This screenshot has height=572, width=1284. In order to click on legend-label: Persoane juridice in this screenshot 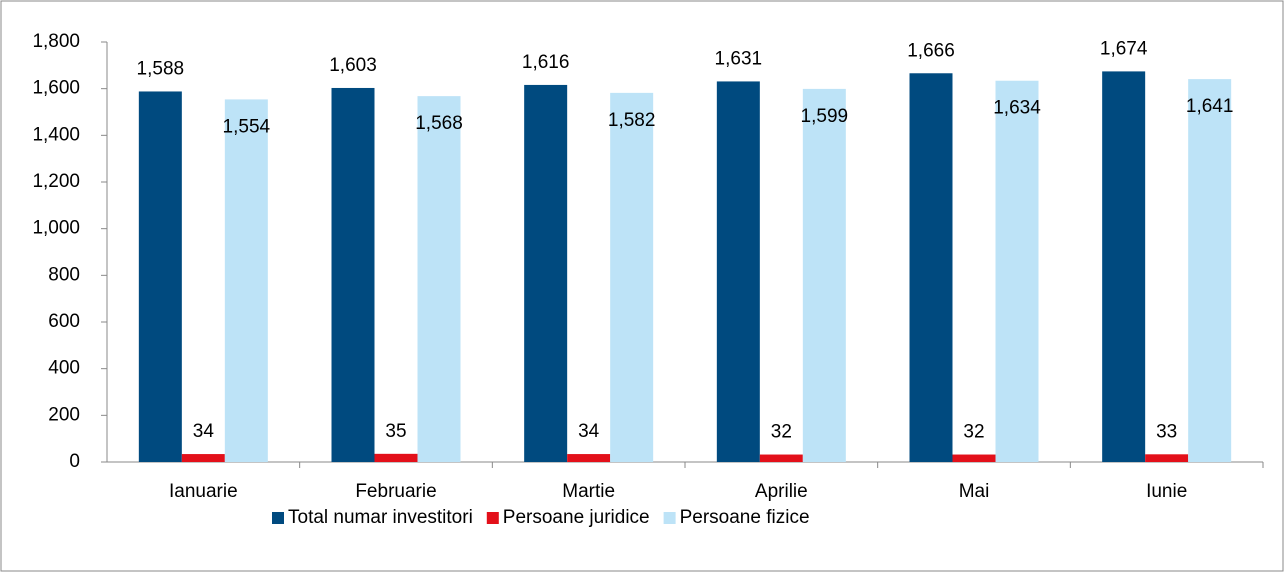, I will do `click(576, 517)`.